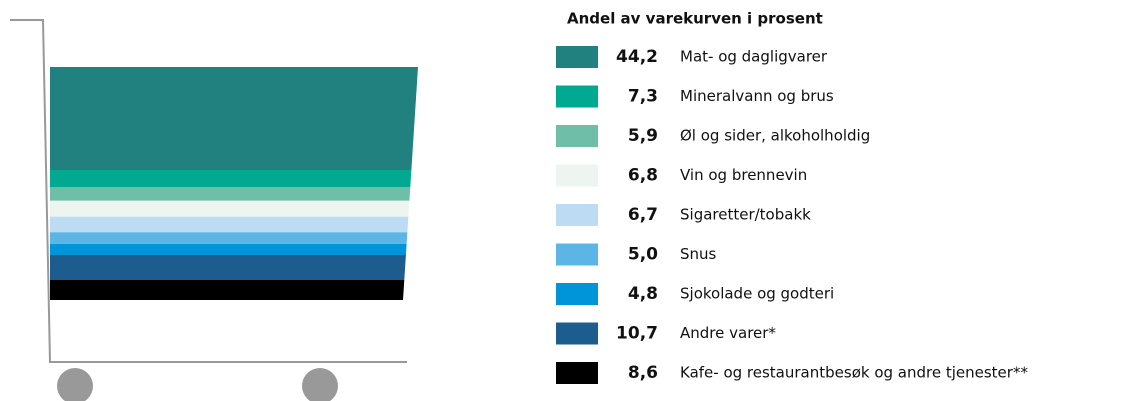  Describe the element at coordinates (754, 57) in the screenshot. I see `legend-label: Mat- og dagligvarer` at that location.